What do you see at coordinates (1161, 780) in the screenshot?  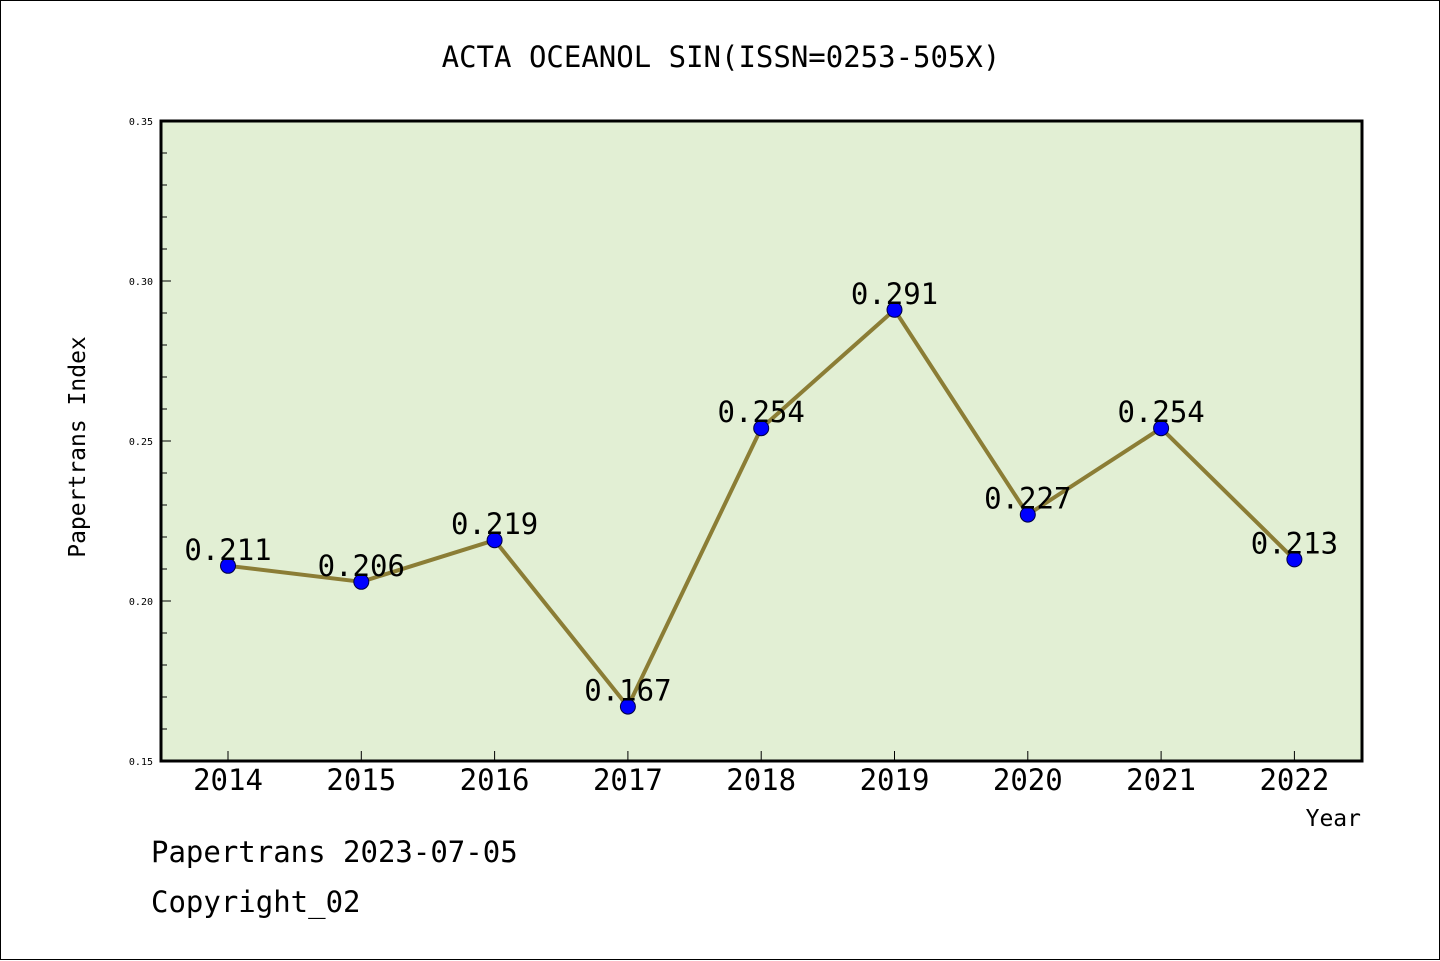 I see `x-tick-label: 2021` at bounding box center [1161, 780].